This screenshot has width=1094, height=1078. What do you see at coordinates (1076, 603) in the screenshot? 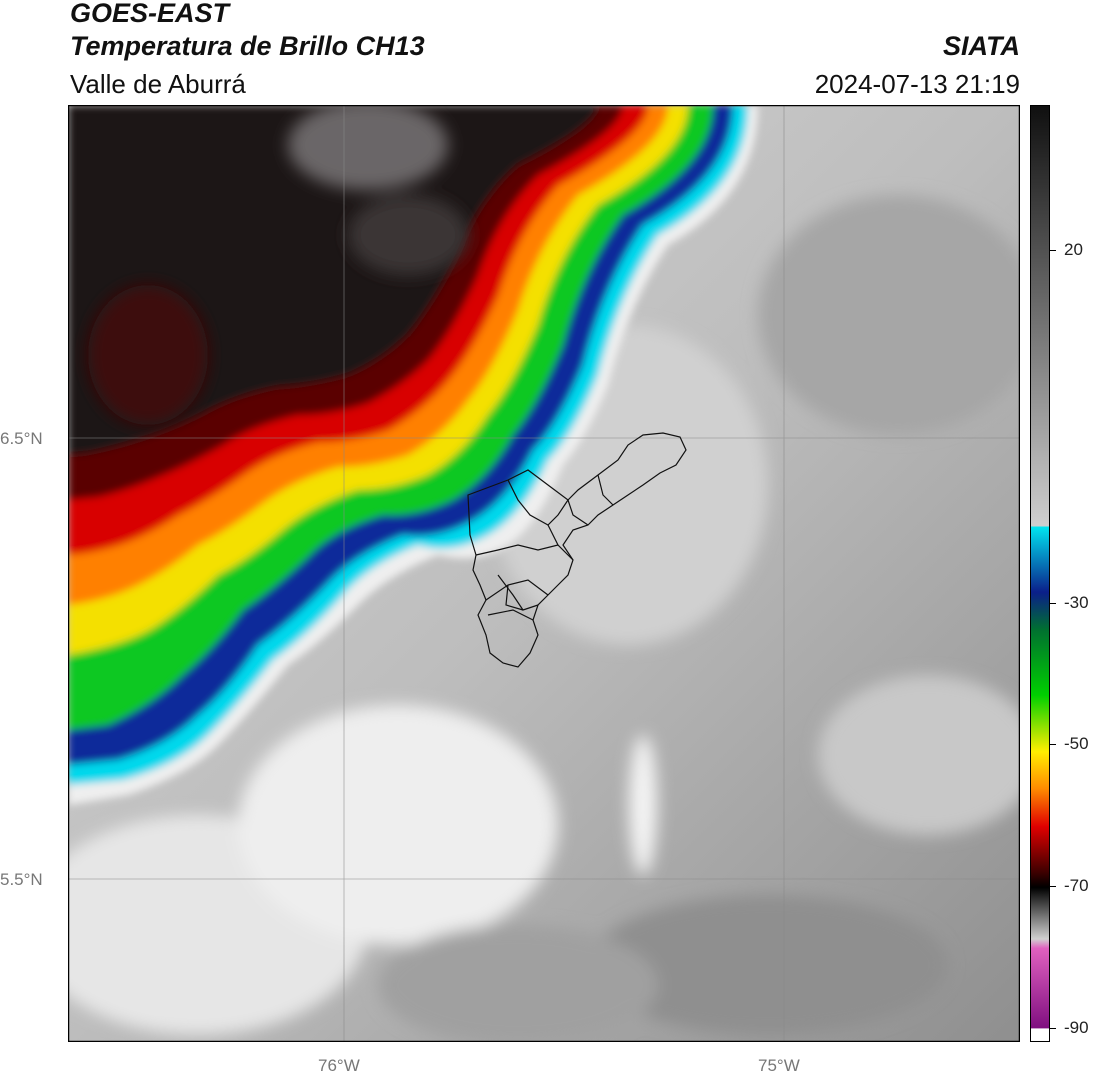
I see `colorbar-tick-label: -30` at bounding box center [1076, 603].